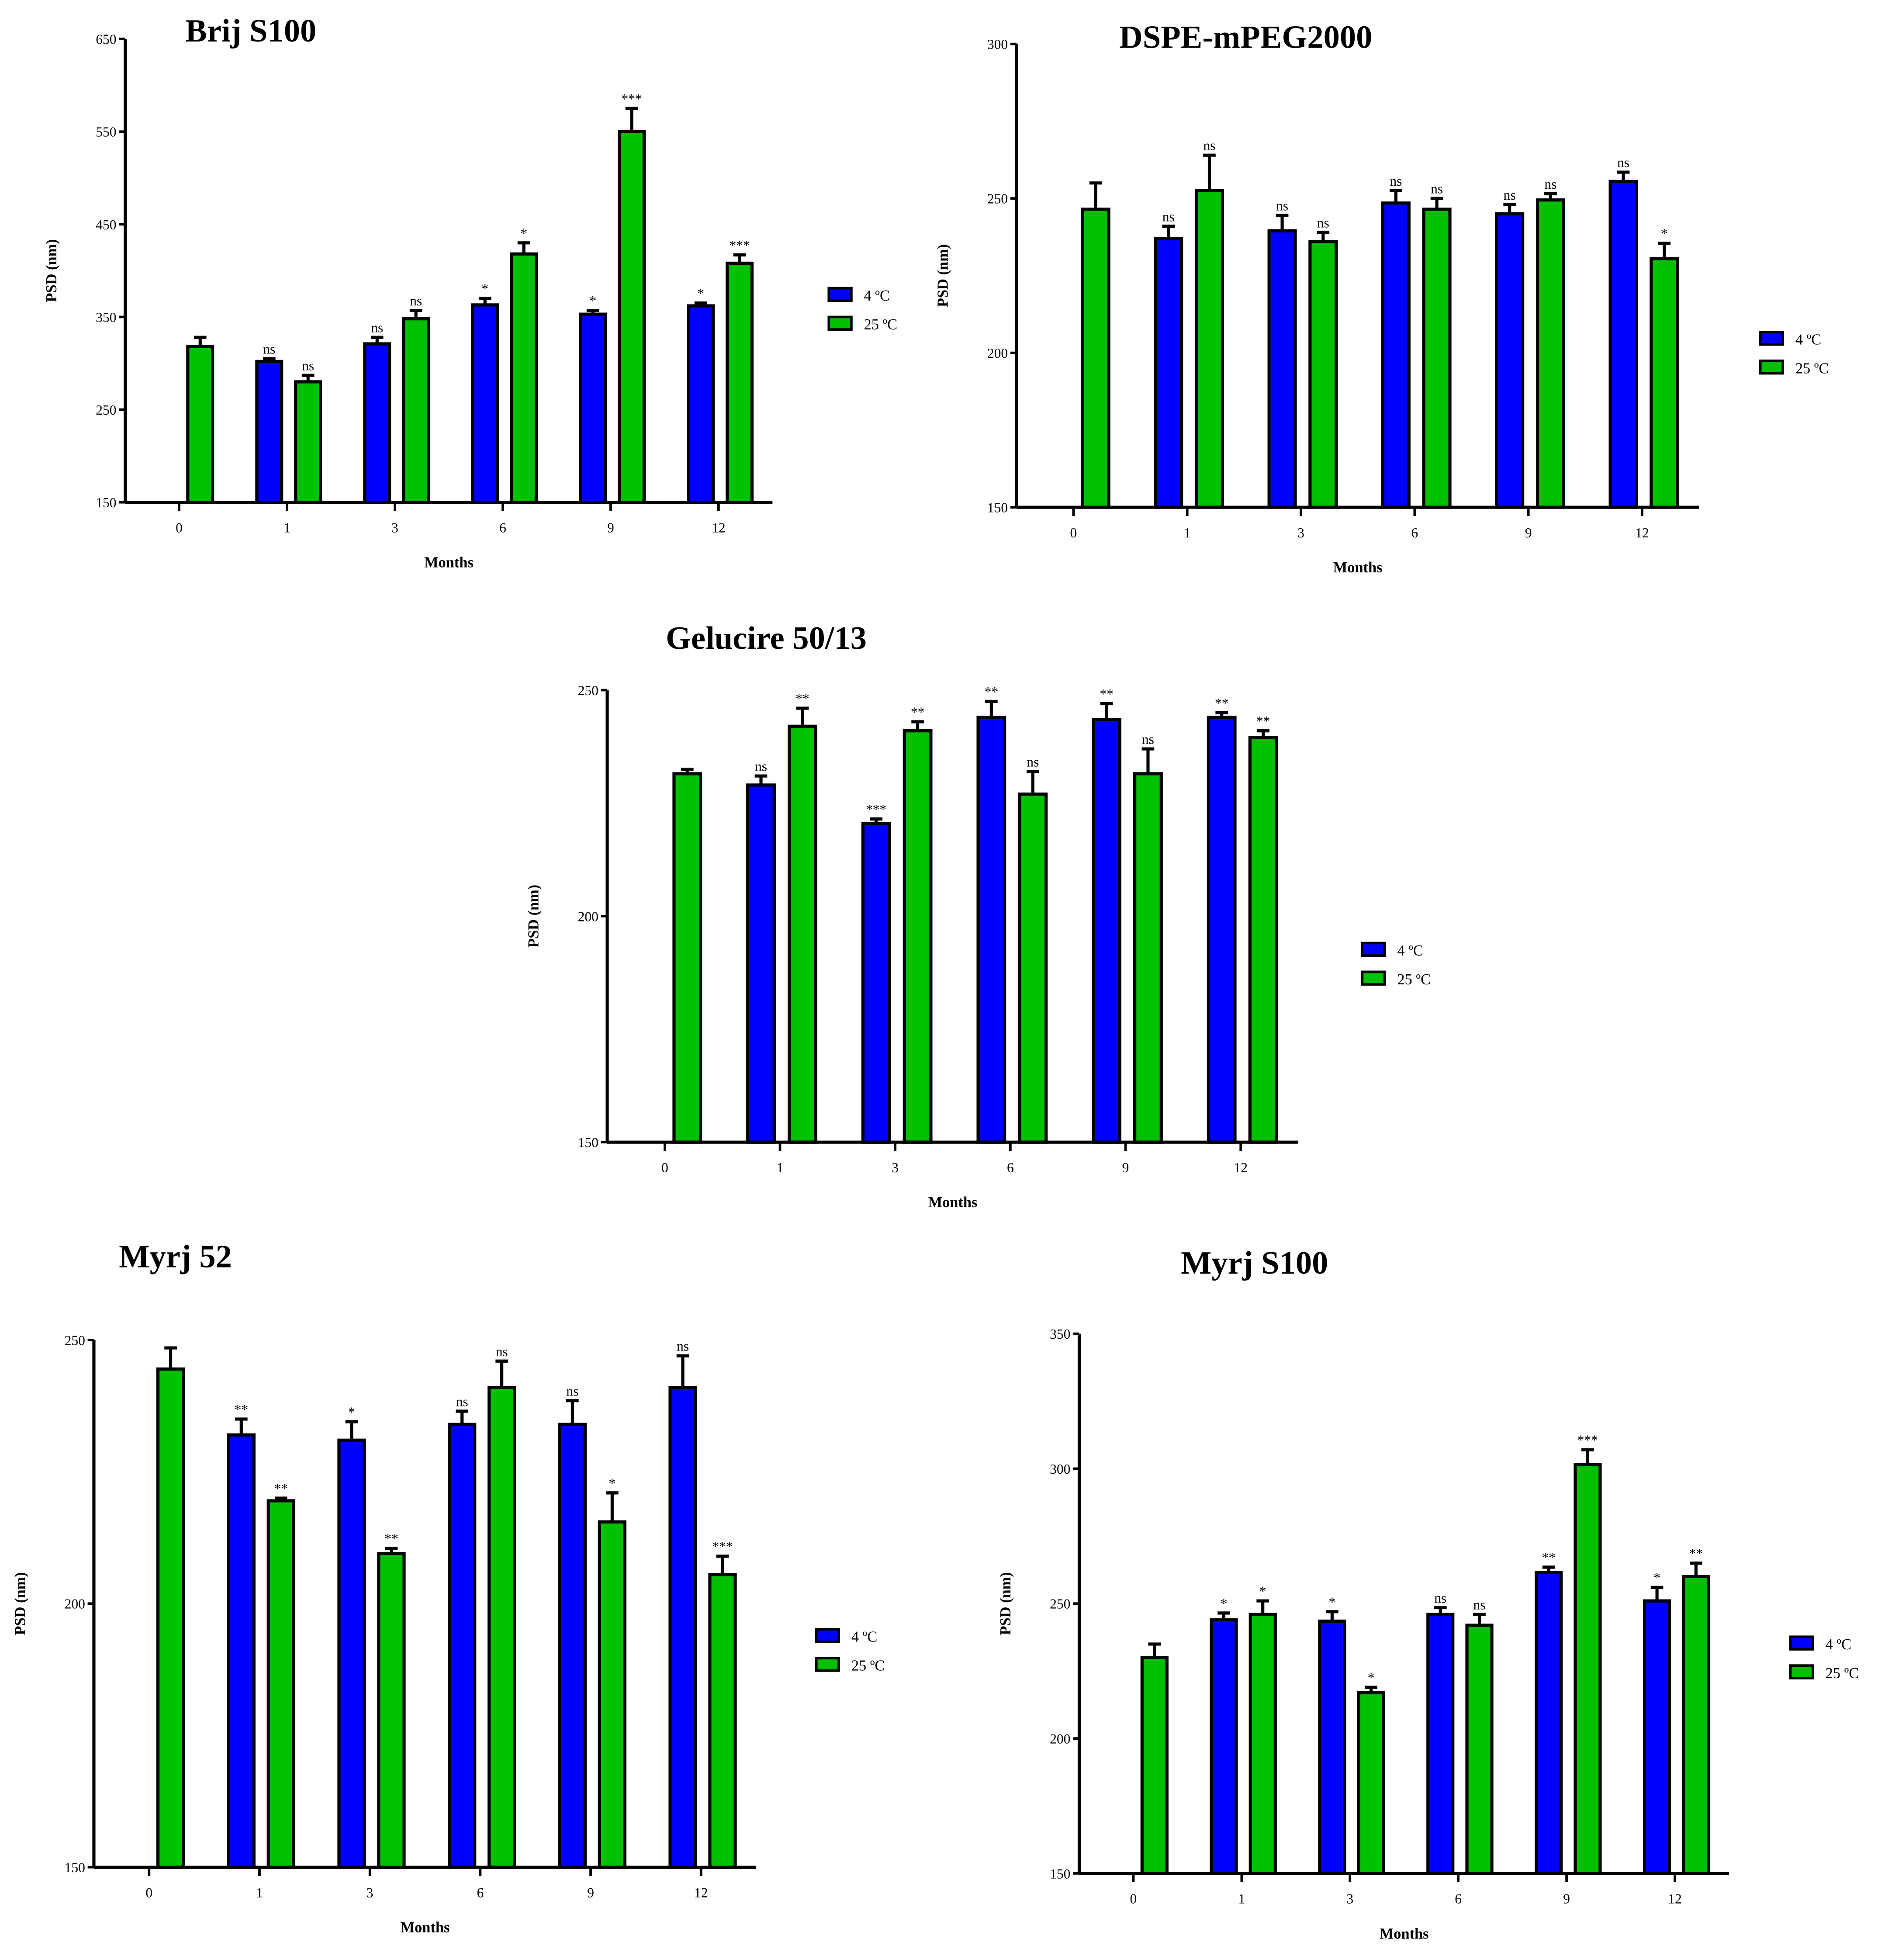  I want to click on y-tick-label: 300, so click(1060, 1469).